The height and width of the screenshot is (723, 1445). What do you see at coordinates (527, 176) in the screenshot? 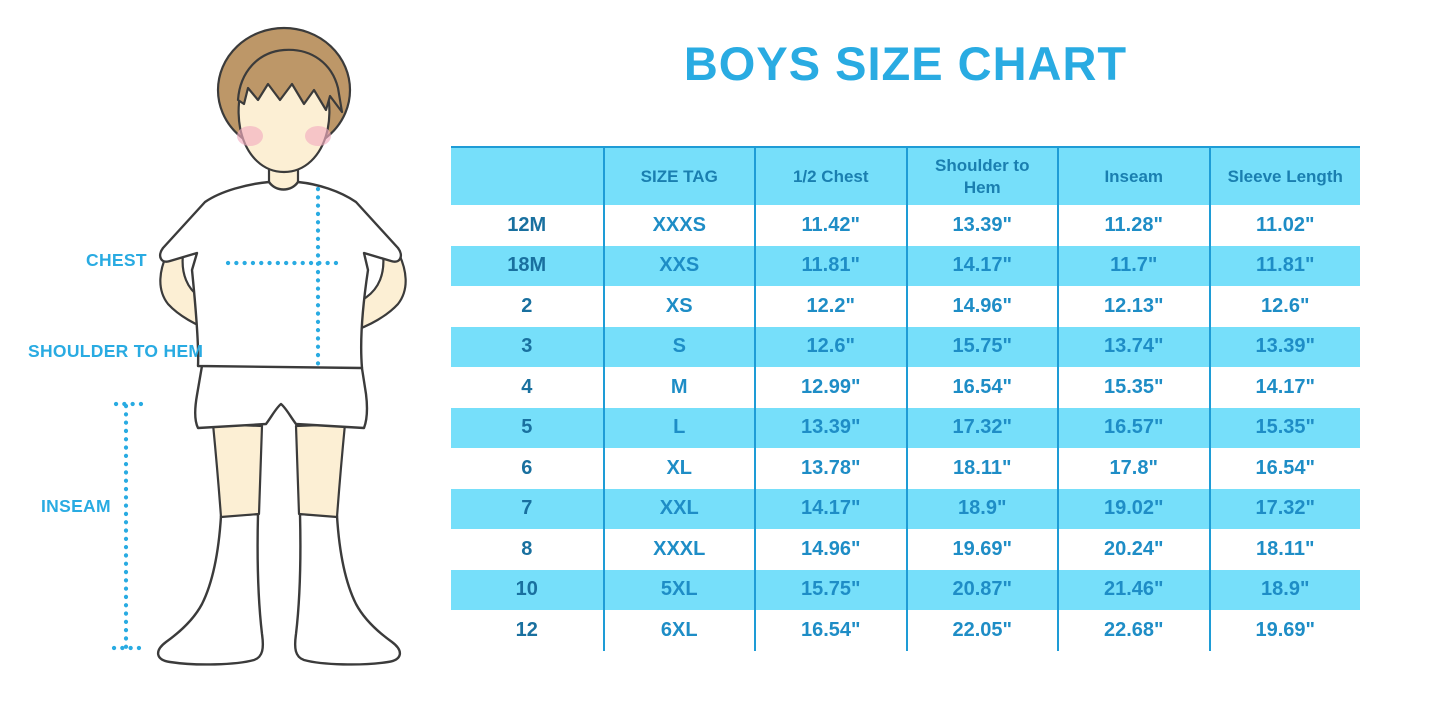
I see `table-header-cell` at bounding box center [527, 176].